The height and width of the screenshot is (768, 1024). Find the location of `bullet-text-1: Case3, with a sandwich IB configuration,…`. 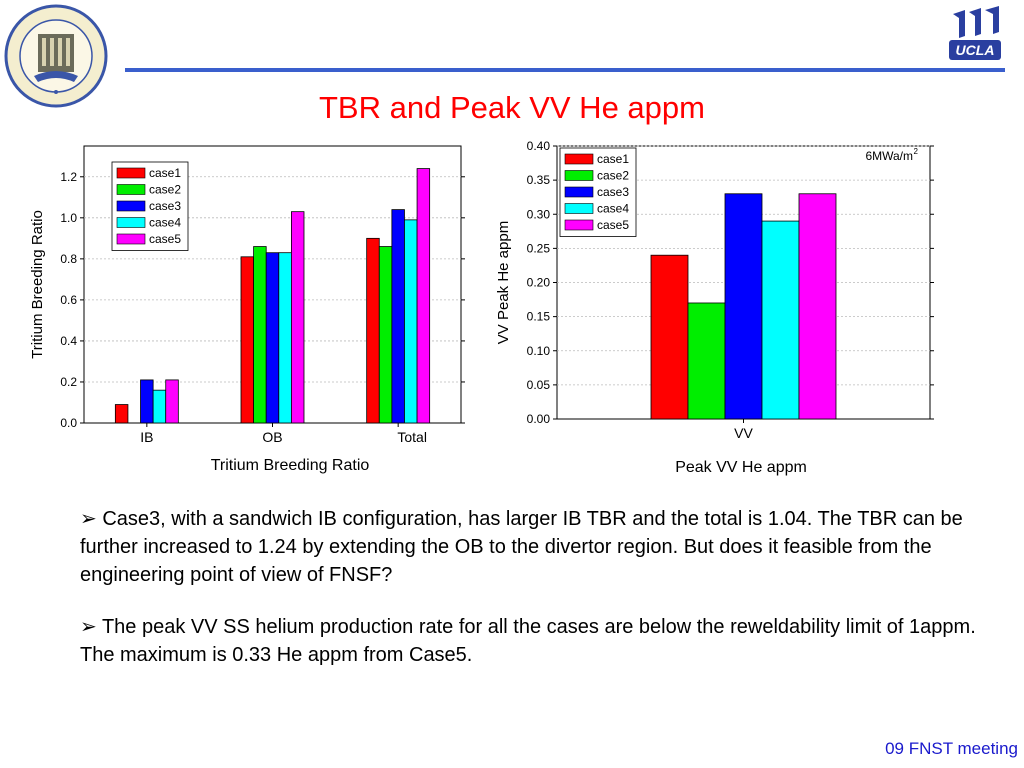

bullet-text-1: Case3, with a sandwich IB configuration,… is located at coordinates (521, 547).